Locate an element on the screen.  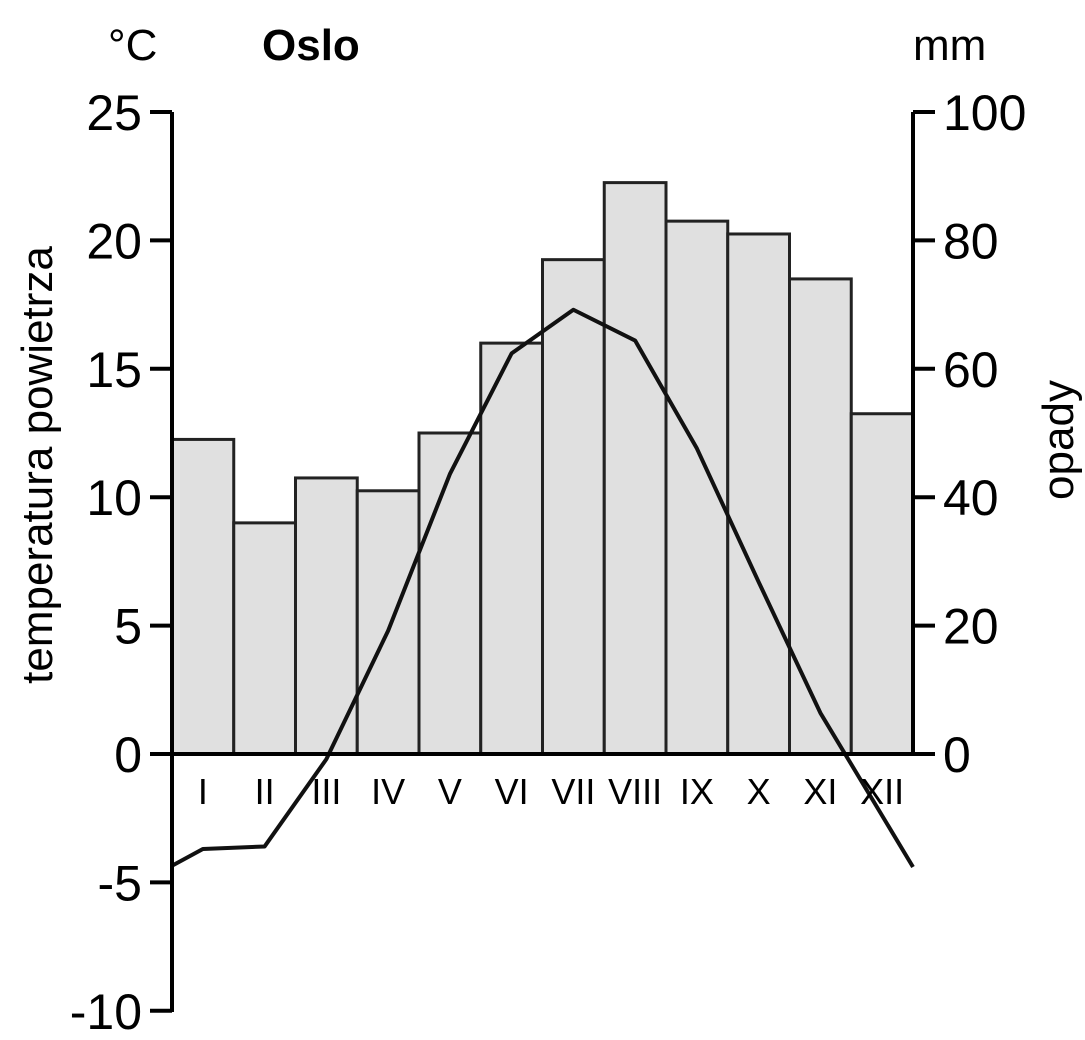
right-tick-label: 0 is located at coordinates (957, 755).